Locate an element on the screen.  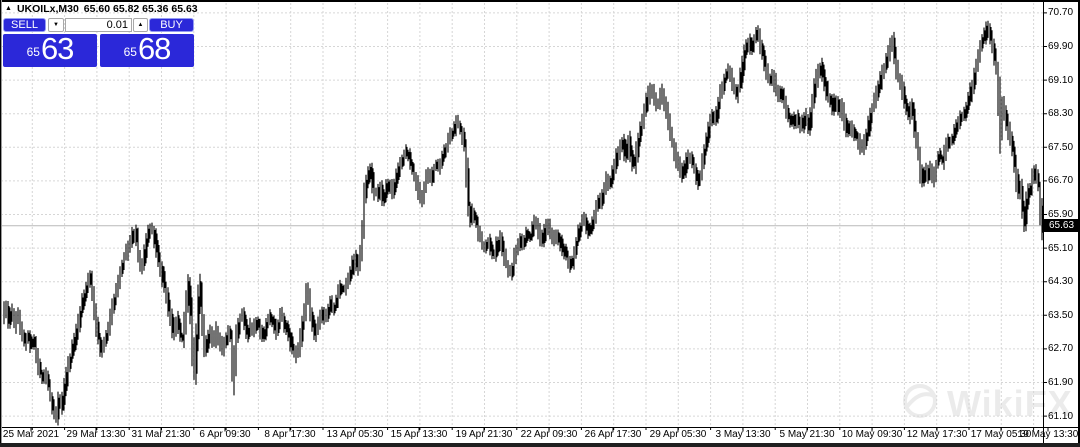
time-axis-label: 8 Apr 17:30 is located at coordinates (290, 434).